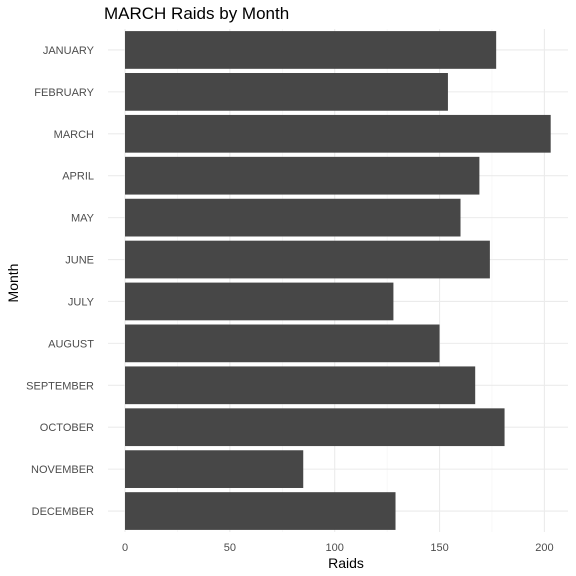 The width and height of the screenshot is (576, 576). What do you see at coordinates (286, 92) in the screenshot?
I see `bar-february` at bounding box center [286, 92].